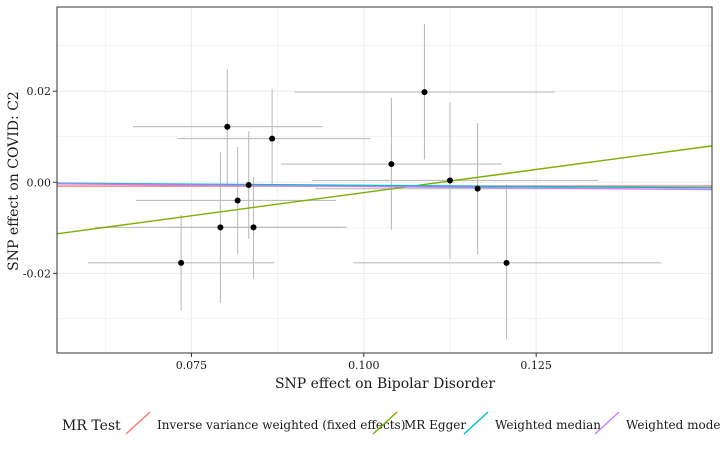 The image size is (720, 455). Describe the element at coordinates (385, 384) in the screenshot. I see `x-axis-title: SNP effect on Bipolar Disorder` at that location.